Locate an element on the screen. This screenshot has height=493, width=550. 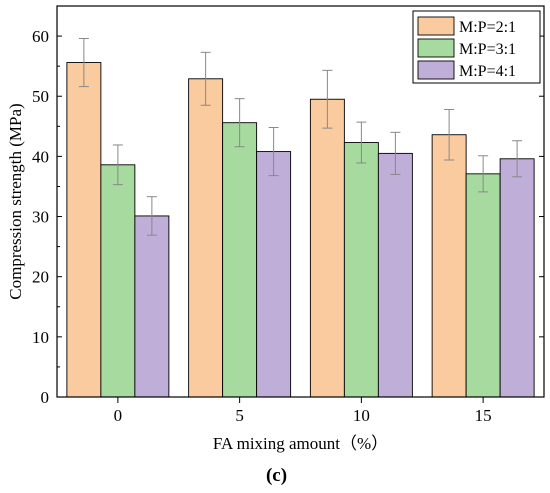
y-tick-label: 40 is located at coordinates (40, 156).